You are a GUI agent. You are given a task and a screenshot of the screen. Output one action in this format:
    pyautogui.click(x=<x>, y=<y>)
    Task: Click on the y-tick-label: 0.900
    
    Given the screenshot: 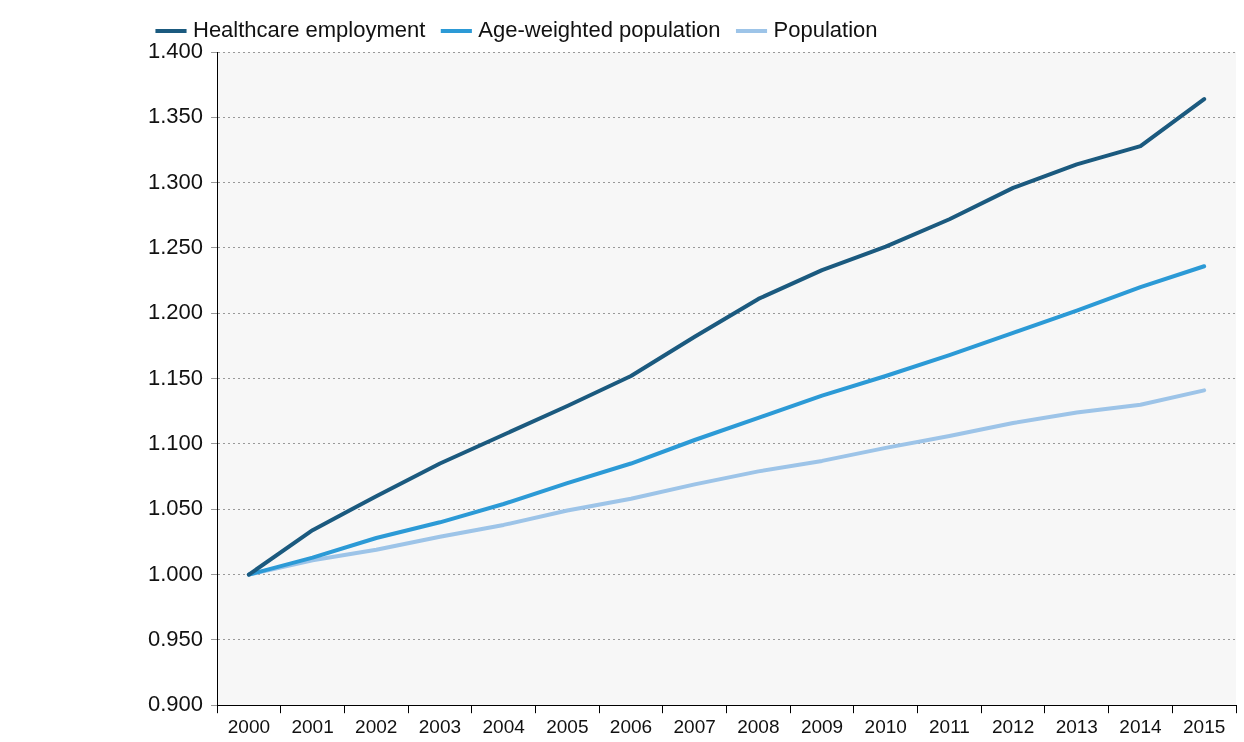 What is the action you would take?
    pyautogui.click(x=175, y=704)
    